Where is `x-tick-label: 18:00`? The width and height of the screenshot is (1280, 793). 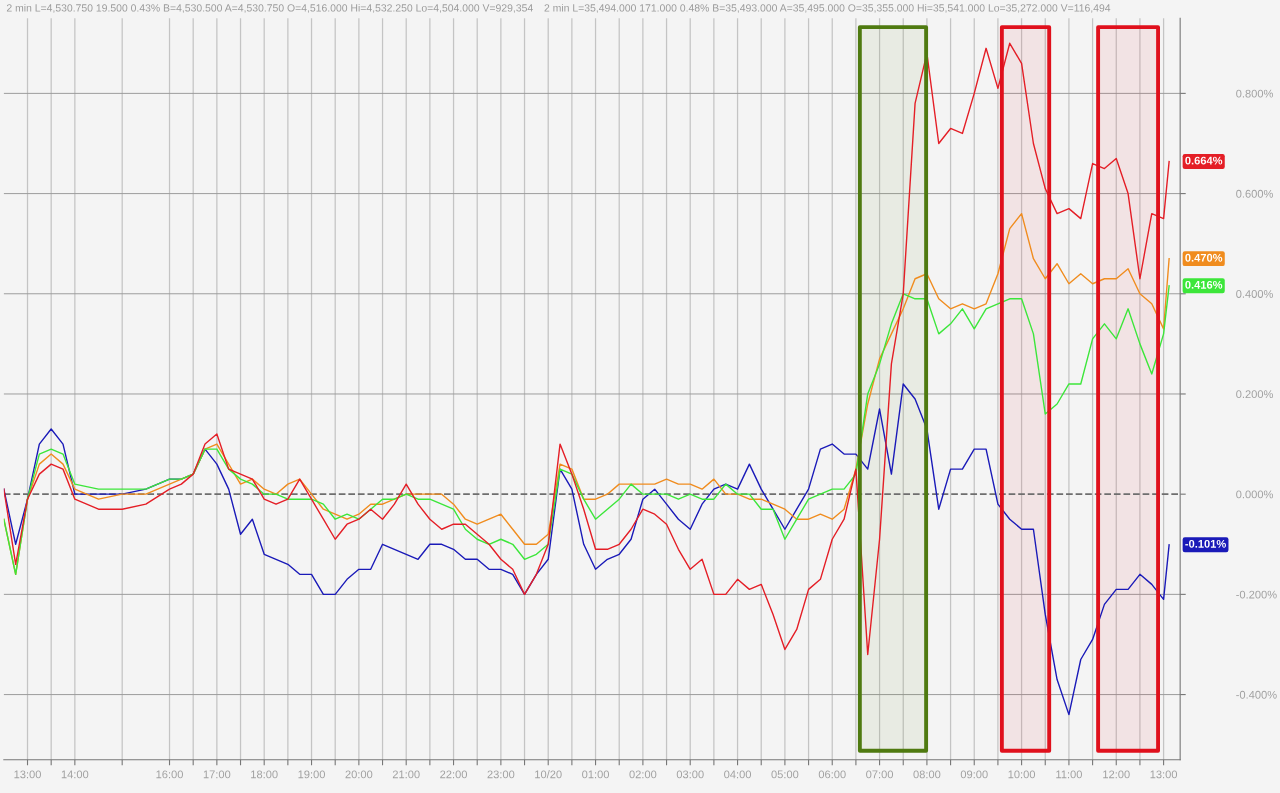
x-tick-label: 18:00 is located at coordinates (264, 774).